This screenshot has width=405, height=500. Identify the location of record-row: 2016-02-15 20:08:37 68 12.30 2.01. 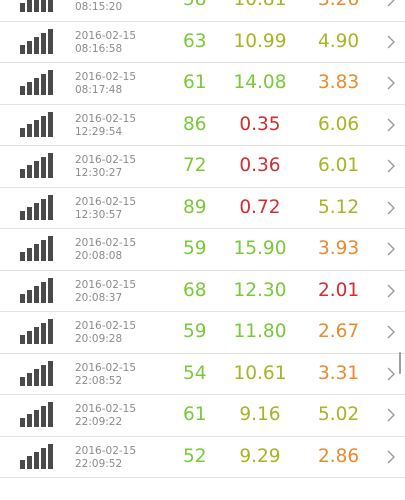
(202, 291).